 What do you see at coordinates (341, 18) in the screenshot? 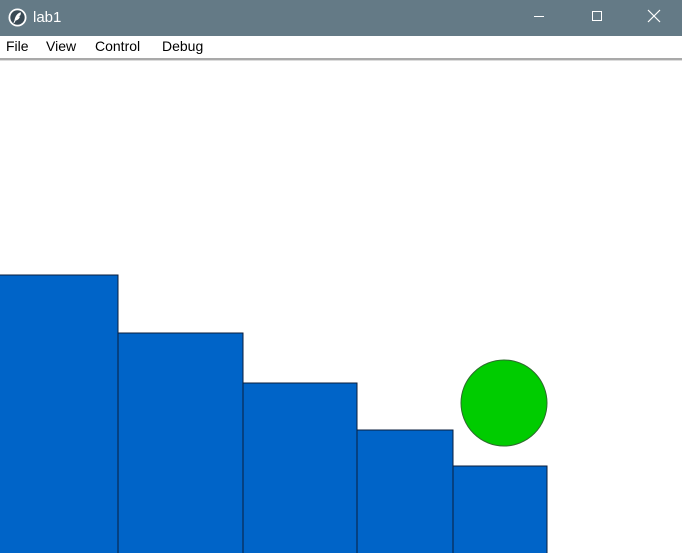
I see `title-bar: lab1` at bounding box center [341, 18].